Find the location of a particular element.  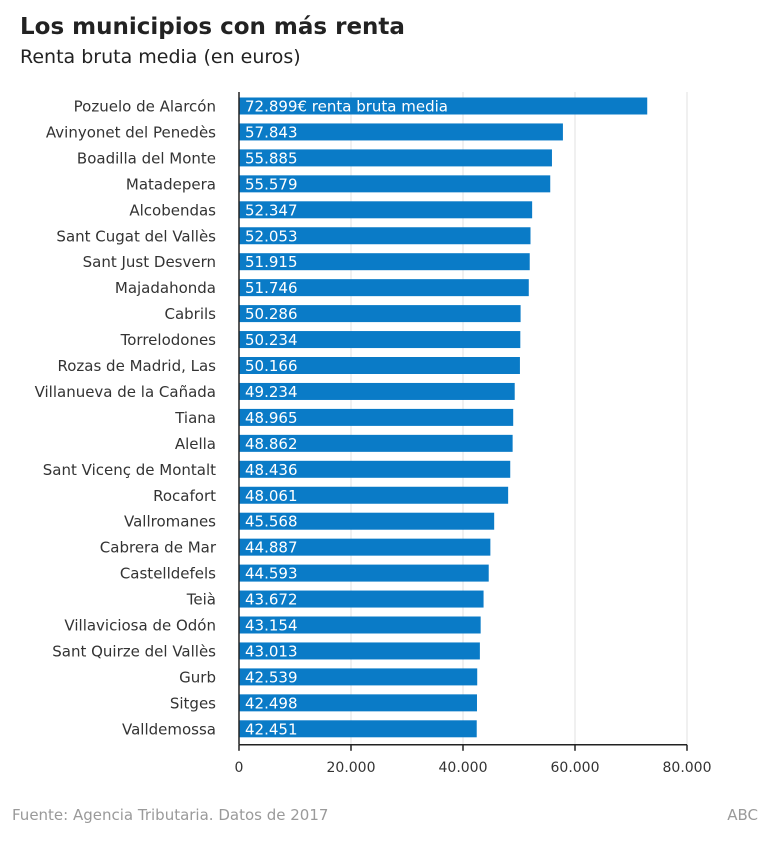

bar-value-label: 43.013 is located at coordinates (271, 651).